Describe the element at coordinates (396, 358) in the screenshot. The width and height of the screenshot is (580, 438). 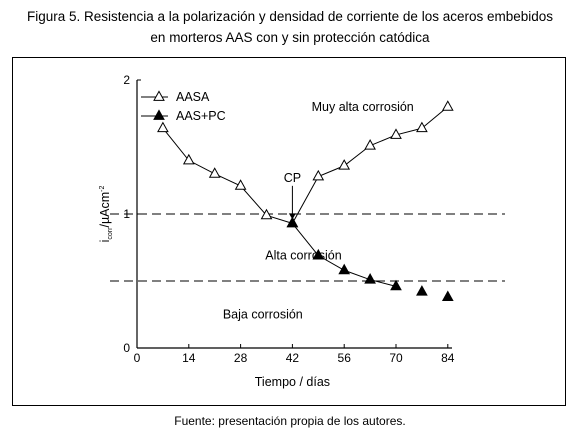
I see `x-tick-label: 70` at that location.